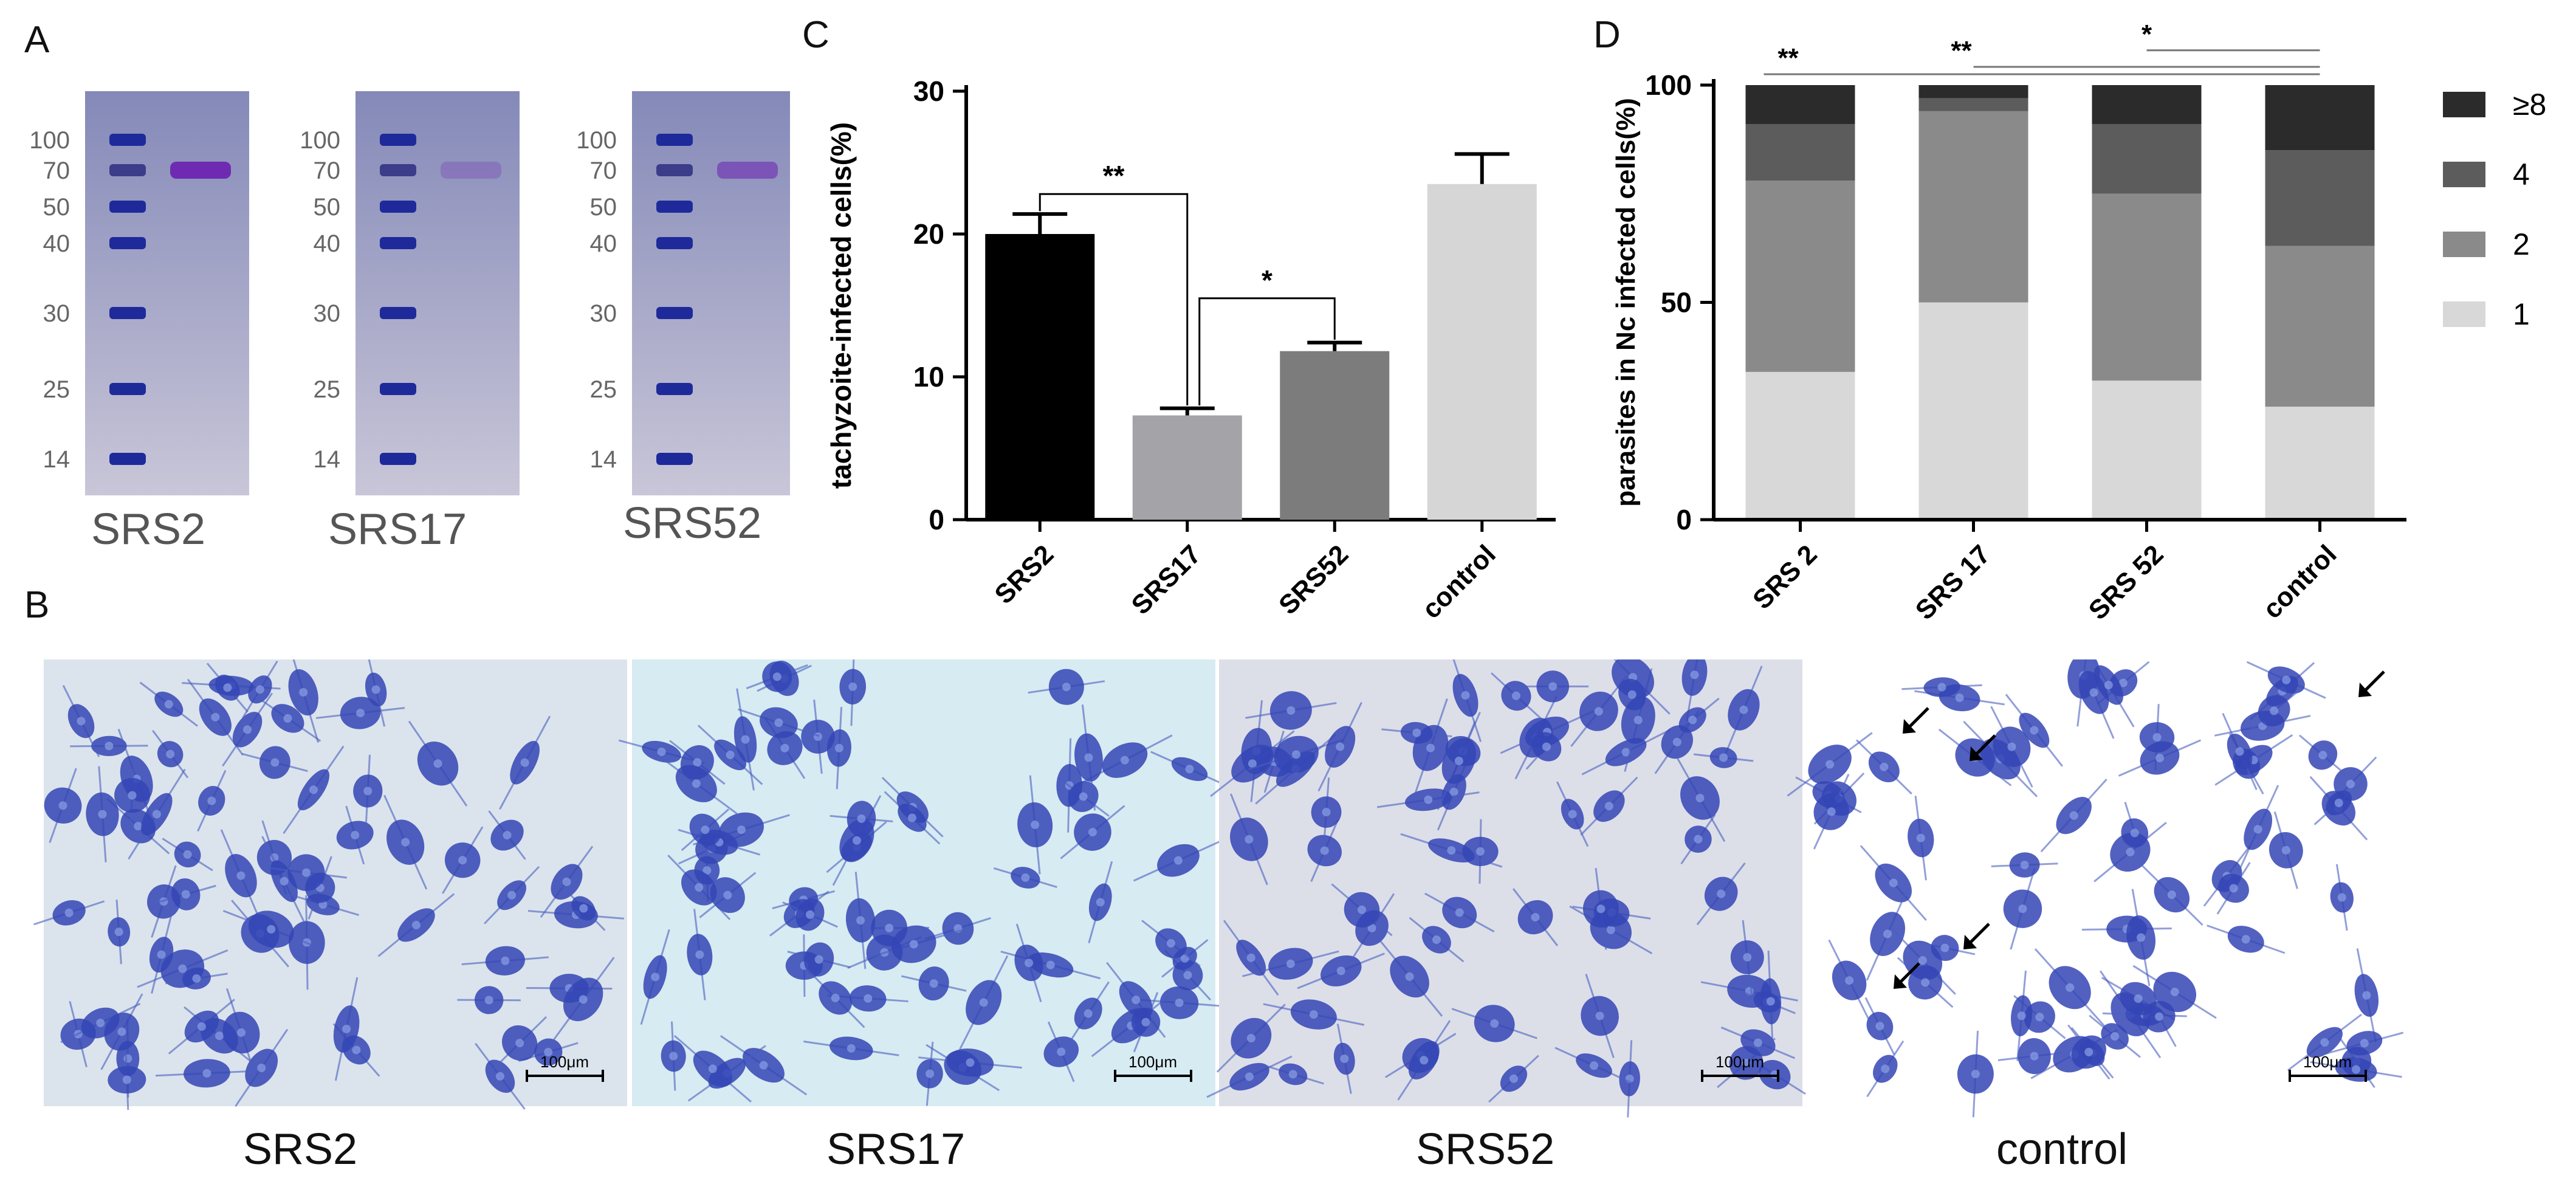  I want to click on marker-label: 25, so click(603, 389).